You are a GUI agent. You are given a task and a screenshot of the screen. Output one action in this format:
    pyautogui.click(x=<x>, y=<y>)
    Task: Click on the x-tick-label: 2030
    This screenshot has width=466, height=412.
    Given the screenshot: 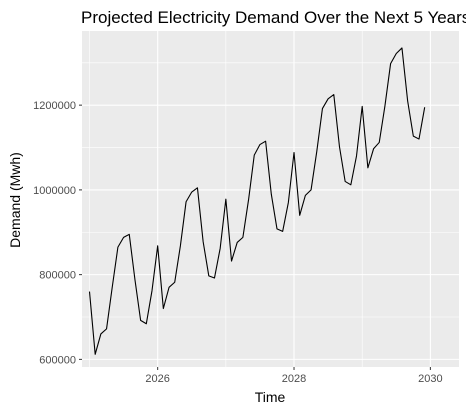 What is the action you would take?
    pyautogui.click(x=430, y=379)
    